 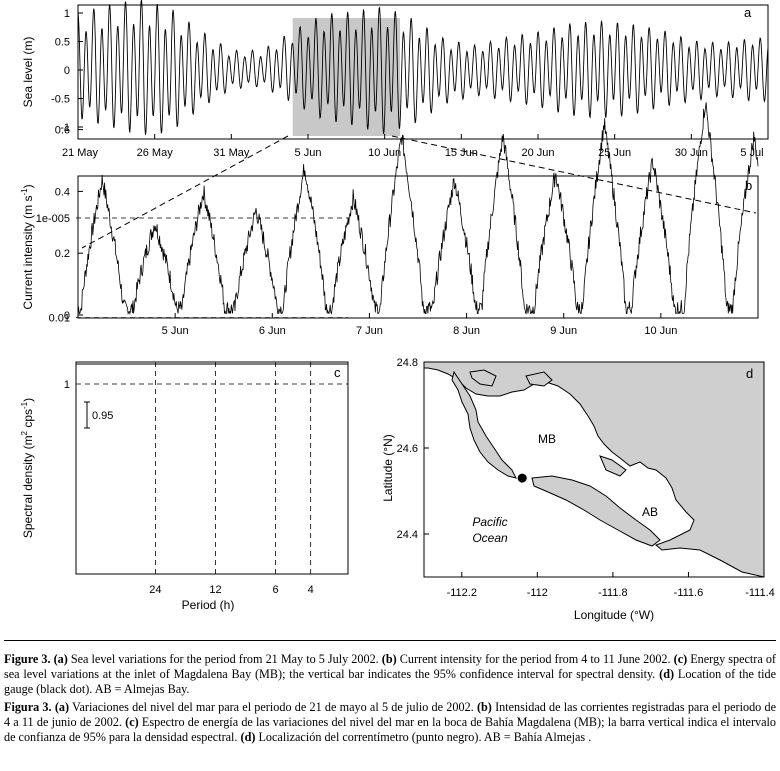 I want to click on panel-a-y-ticks: 1 0.5 0 -0.5 -1, so click(x=67, y=71).